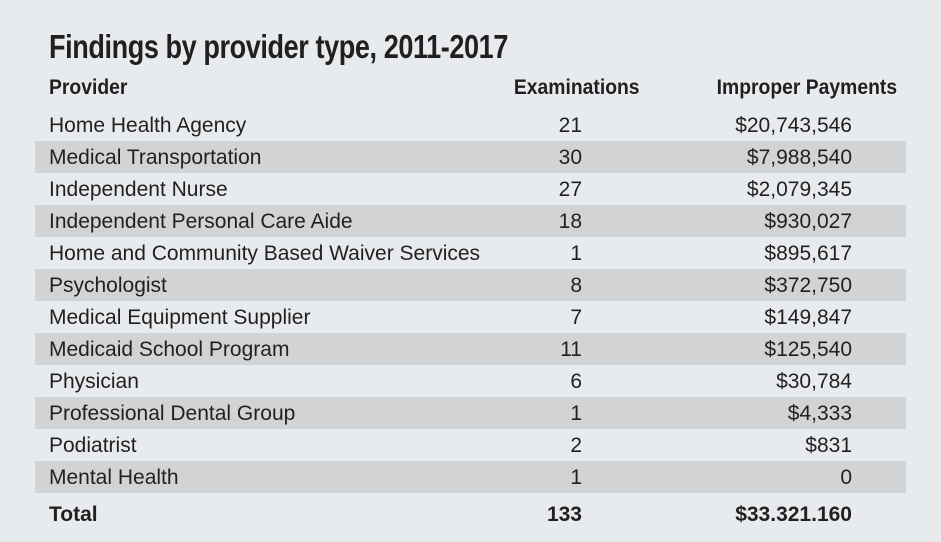  What do you see at coordinates (201, 221) in the screenshot?
I see `provider-cell: Independent Personal Care Aide` at bounding box center [201, 221].